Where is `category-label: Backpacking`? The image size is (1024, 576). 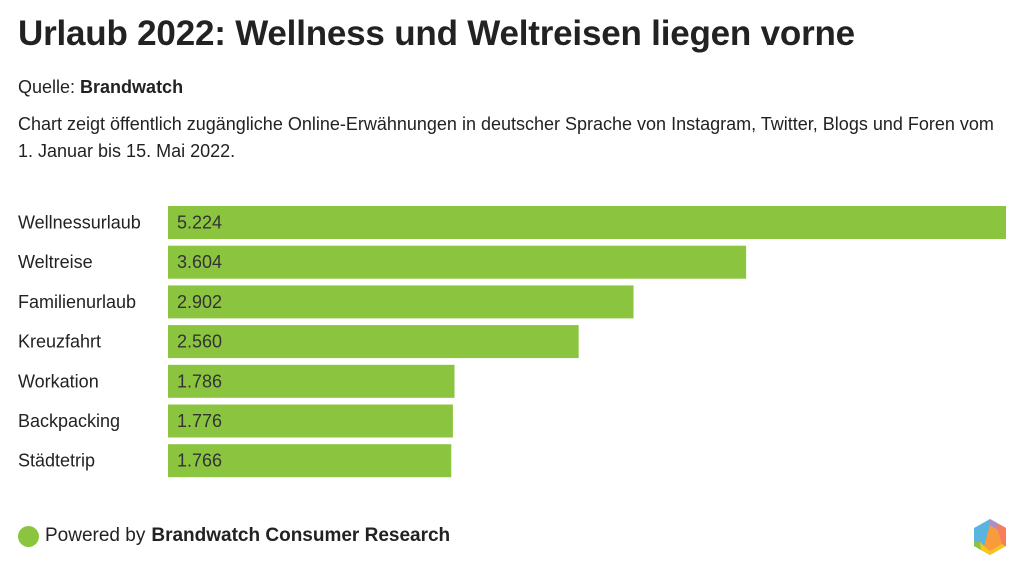 category-label: Backpacking is located at coordinates (69, 421).